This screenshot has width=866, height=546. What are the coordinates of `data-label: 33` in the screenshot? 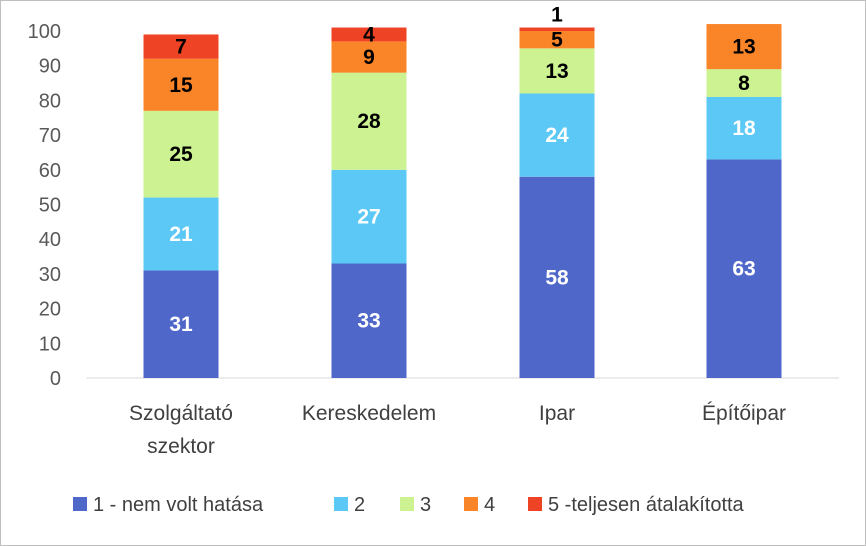 It's located at (368, 321).